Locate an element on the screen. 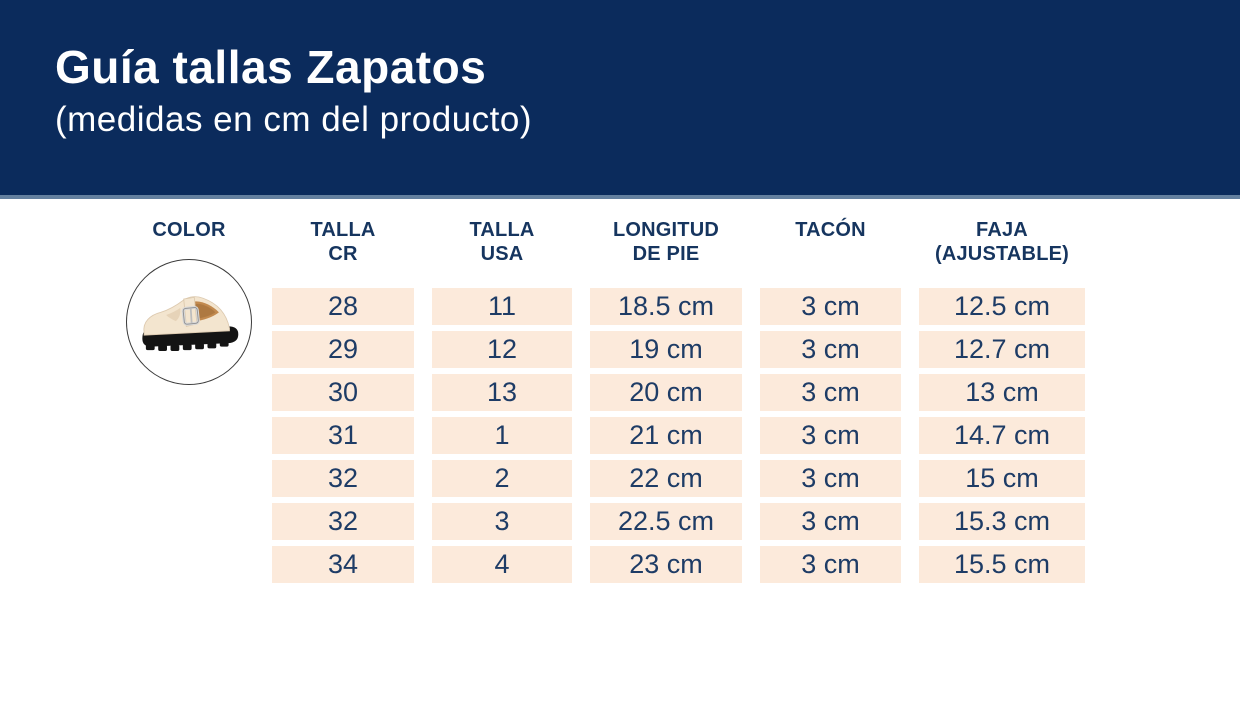 This screenshot has width=1240, height=720. column-header-talla-usa: TALLA USA is located at coordinates (502, 242).